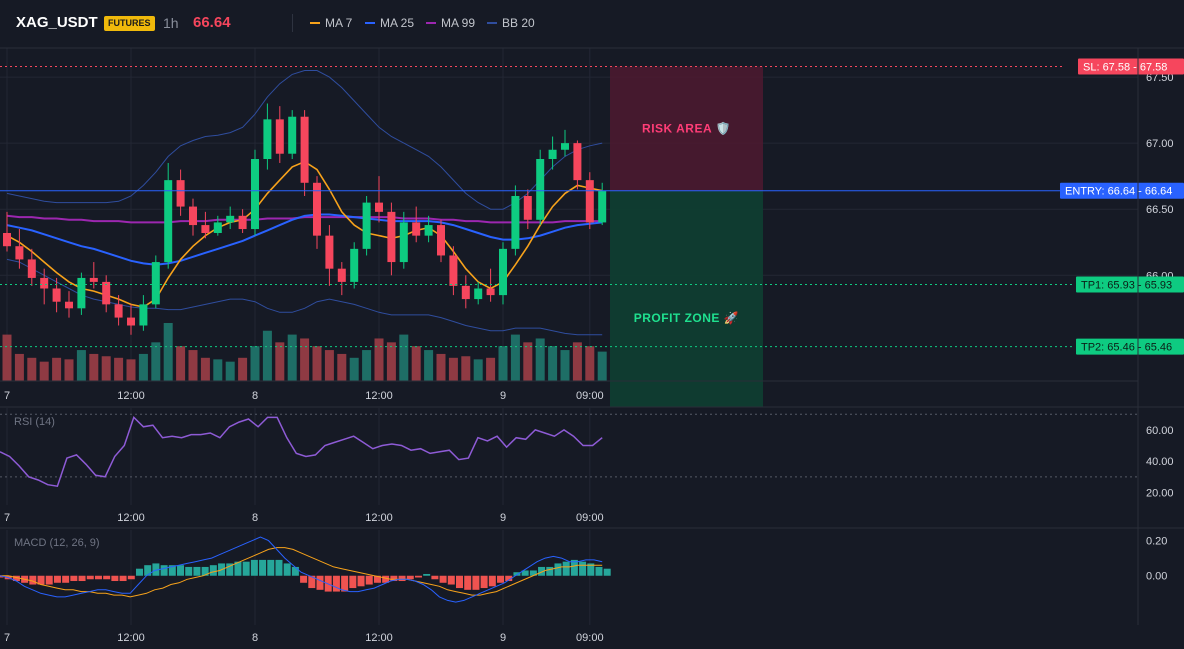  Describe the element at coordinates (1118, 192) in the screenshot. I see `entry-label: ENTRY: 66.64 - 66.64` at that location.